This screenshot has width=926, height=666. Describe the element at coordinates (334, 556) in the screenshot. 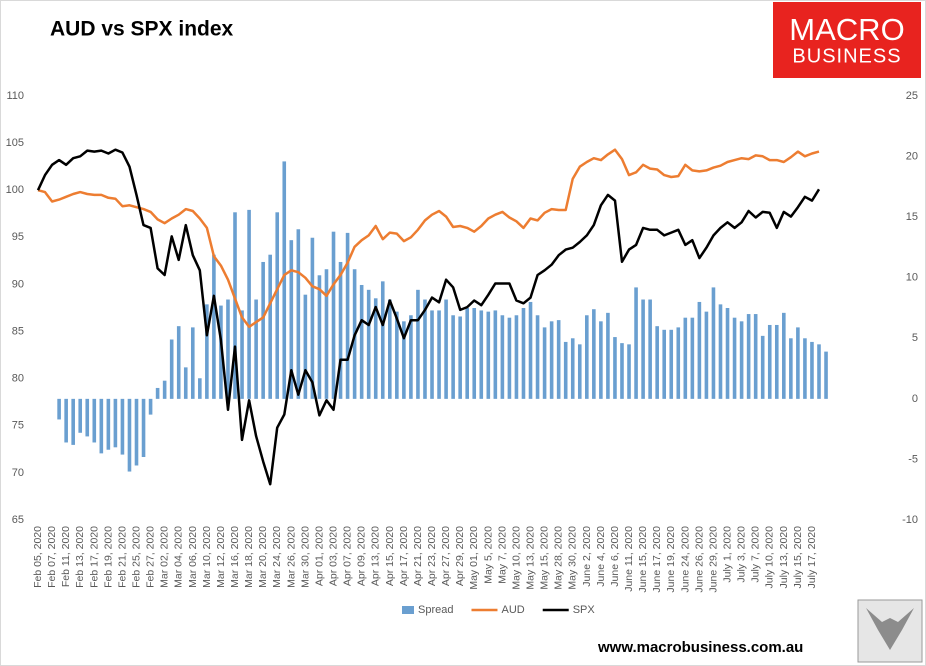

I see `x-tick-label: Apr 03, 2020` at that location.